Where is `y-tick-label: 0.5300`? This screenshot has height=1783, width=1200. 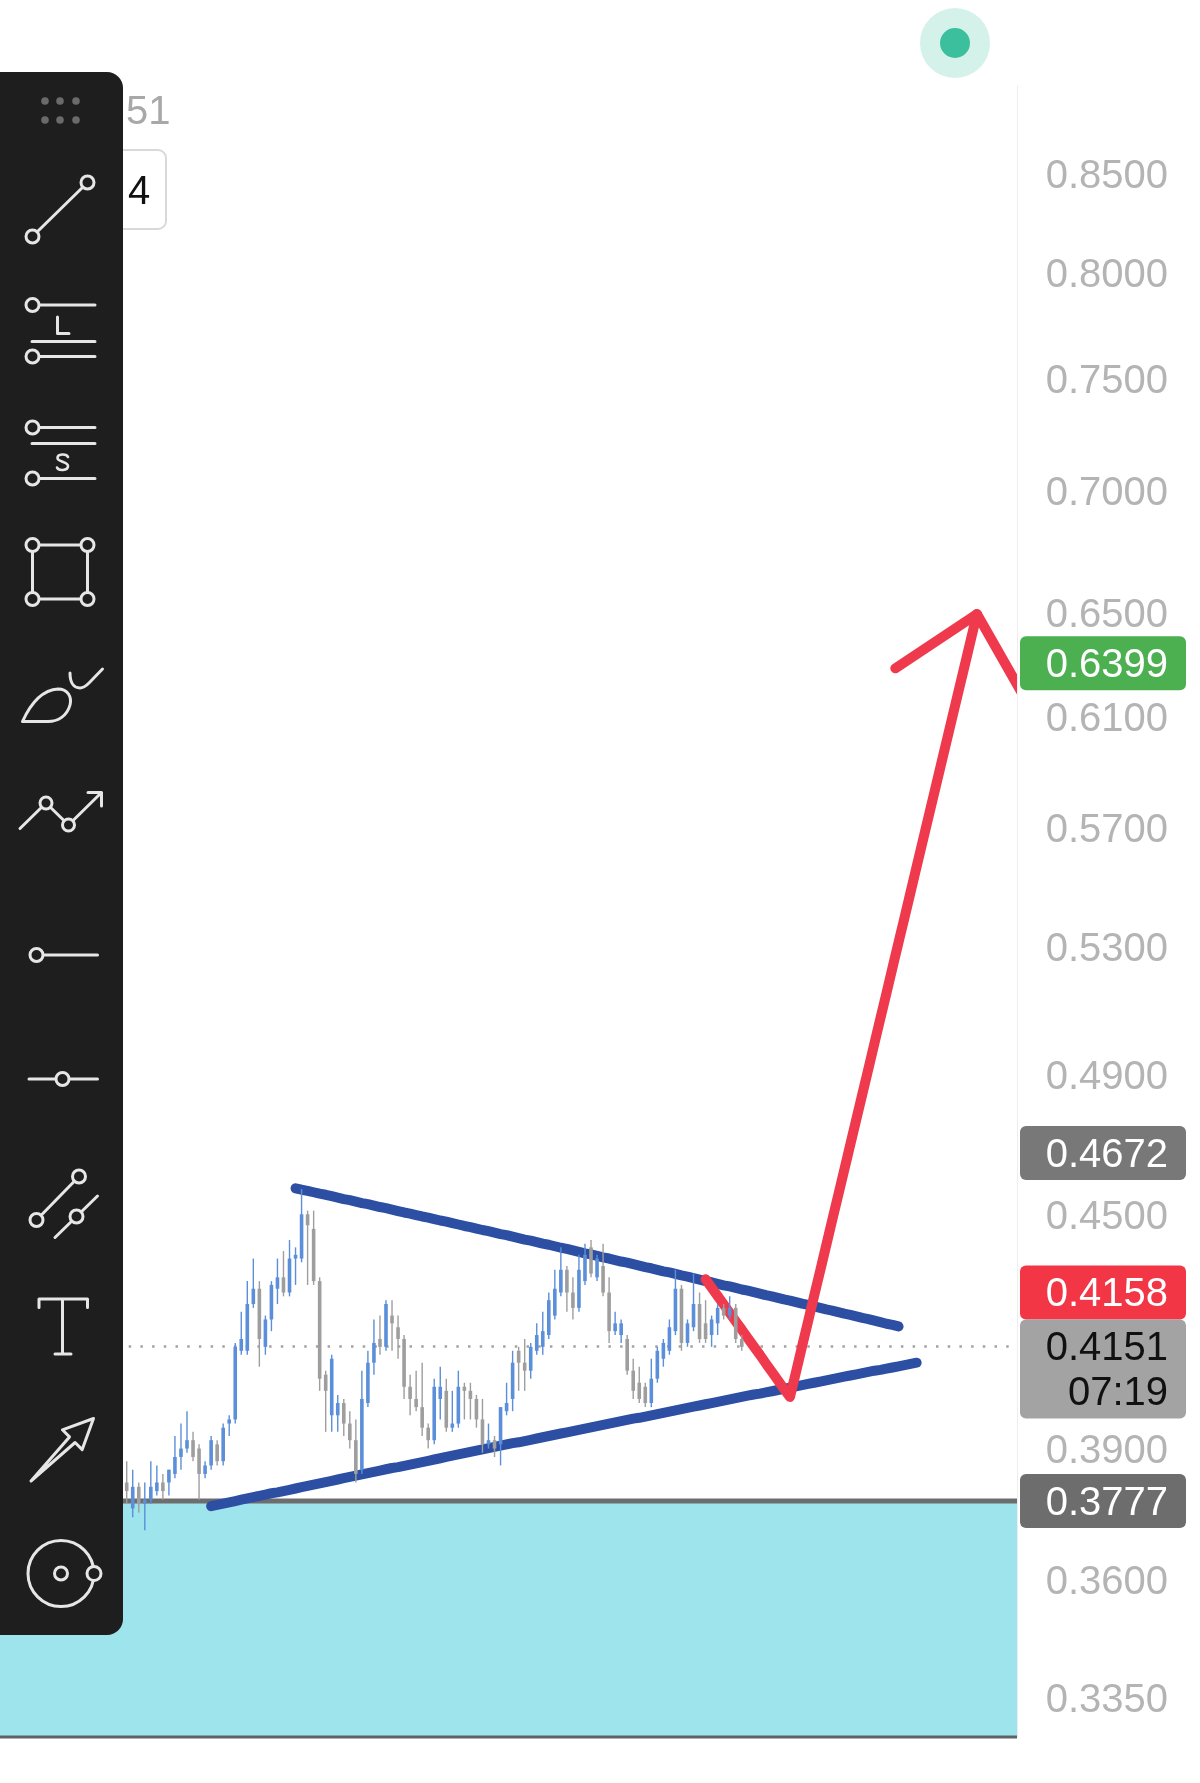 y-tick-label: 0.5300 is located at coordinates (1106, 946).